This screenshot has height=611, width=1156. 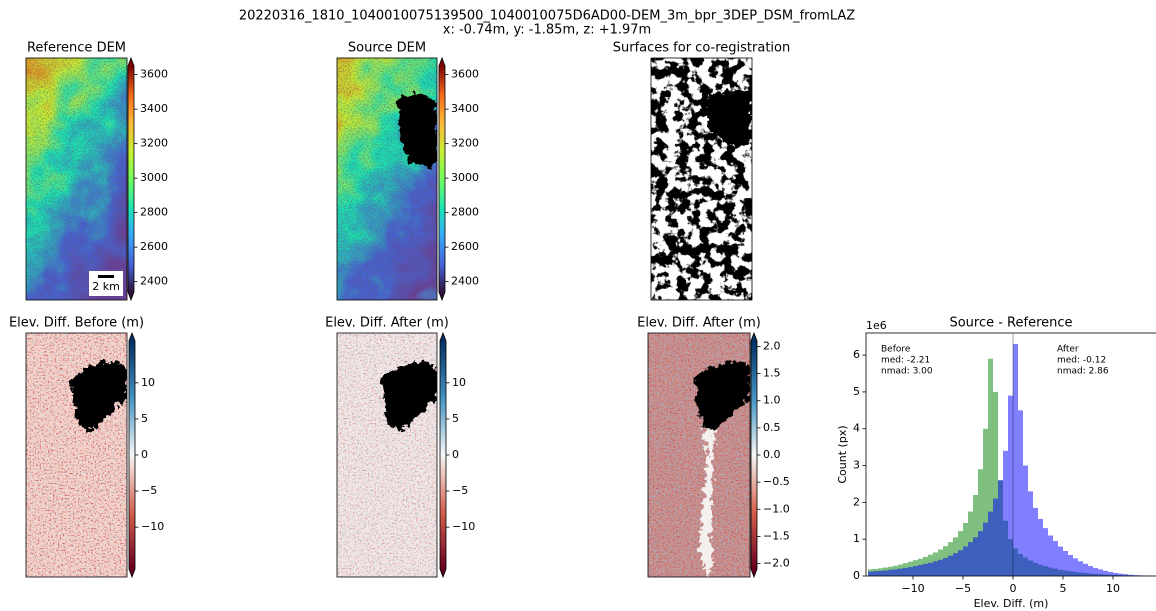 What do you see at coordinates (772, 400) in the screenshot?
I see `colorbar-tick-label: 1.0` at bounding box center [772, 400].